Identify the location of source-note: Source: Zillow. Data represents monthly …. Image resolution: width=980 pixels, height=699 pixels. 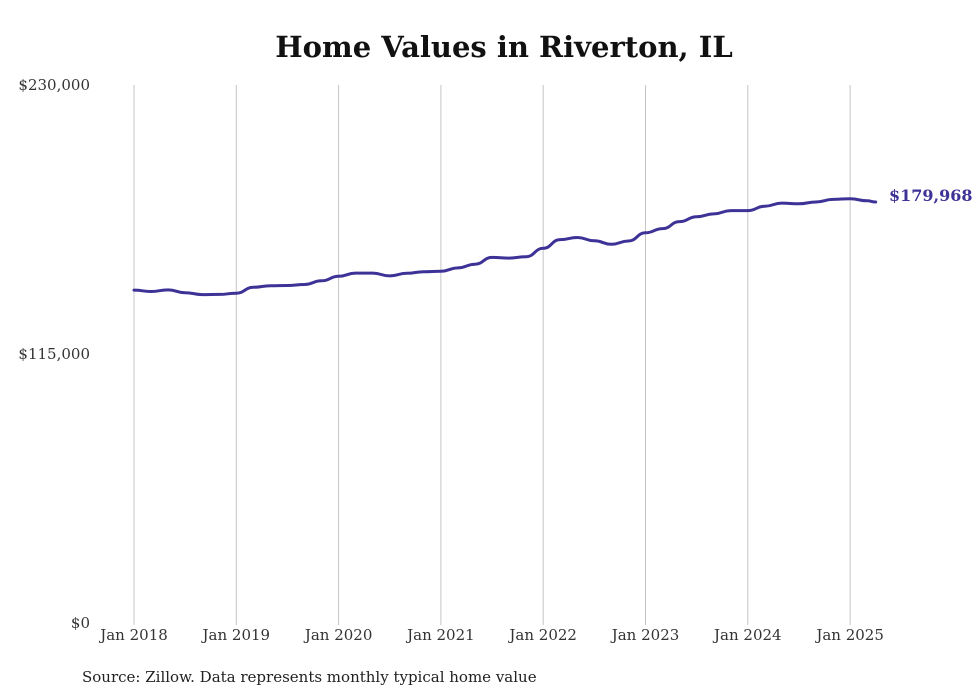
(309, 677).